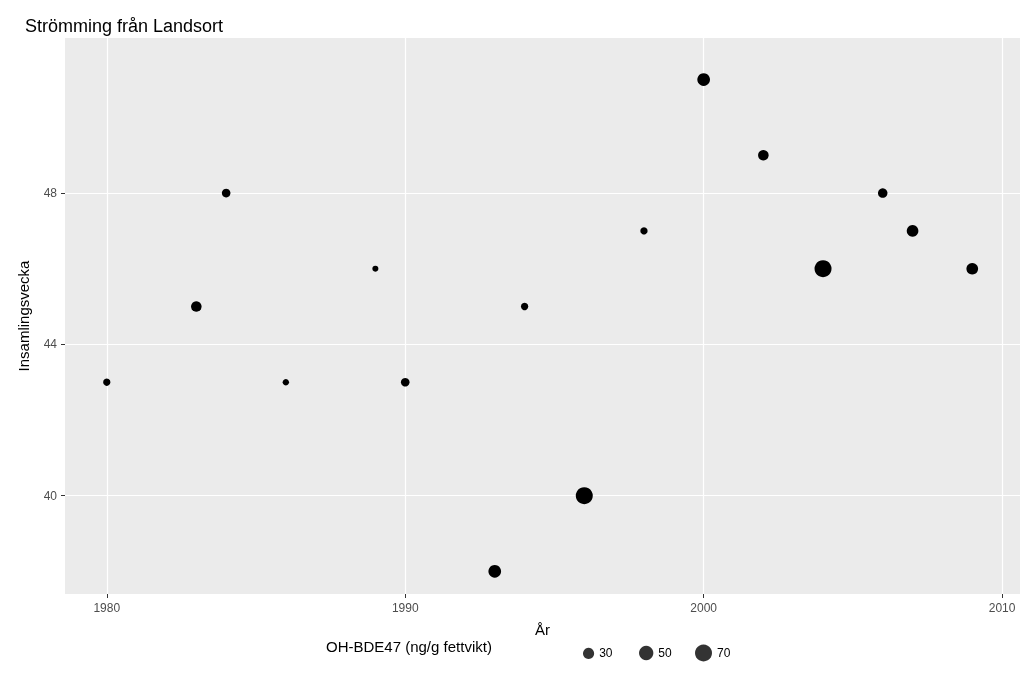 This screenshot has width=1034, height=684. What do you see at coordinates (23, 315) in the screenshot?
I see `y-axis-title: Insamlingsvecka` at bounding box center [23, 315].